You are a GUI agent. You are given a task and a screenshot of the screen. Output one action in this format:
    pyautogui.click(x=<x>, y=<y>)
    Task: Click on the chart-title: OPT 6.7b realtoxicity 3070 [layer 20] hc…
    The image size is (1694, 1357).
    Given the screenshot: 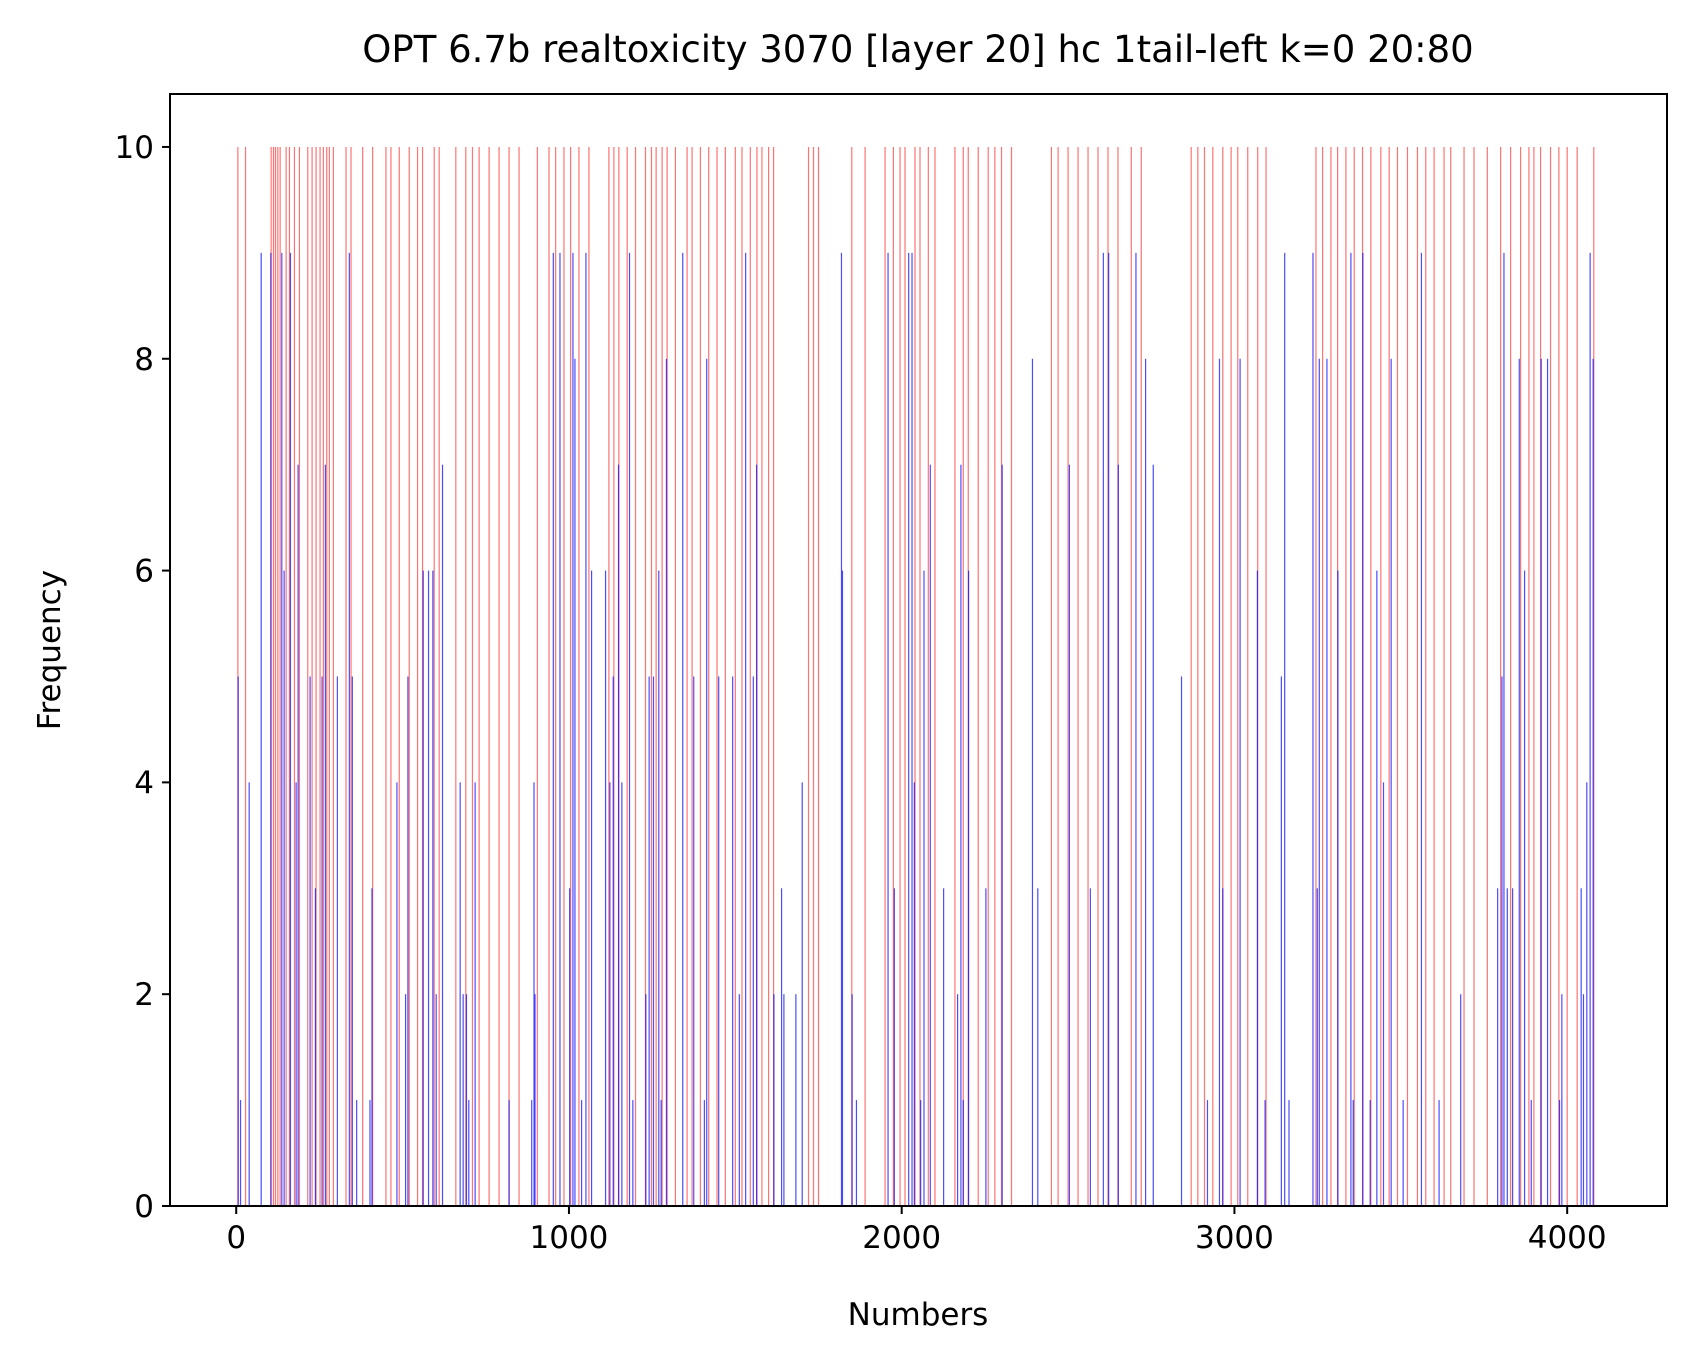 What is the action you would take?
    pyautogui.click(x=917, y=49)
    